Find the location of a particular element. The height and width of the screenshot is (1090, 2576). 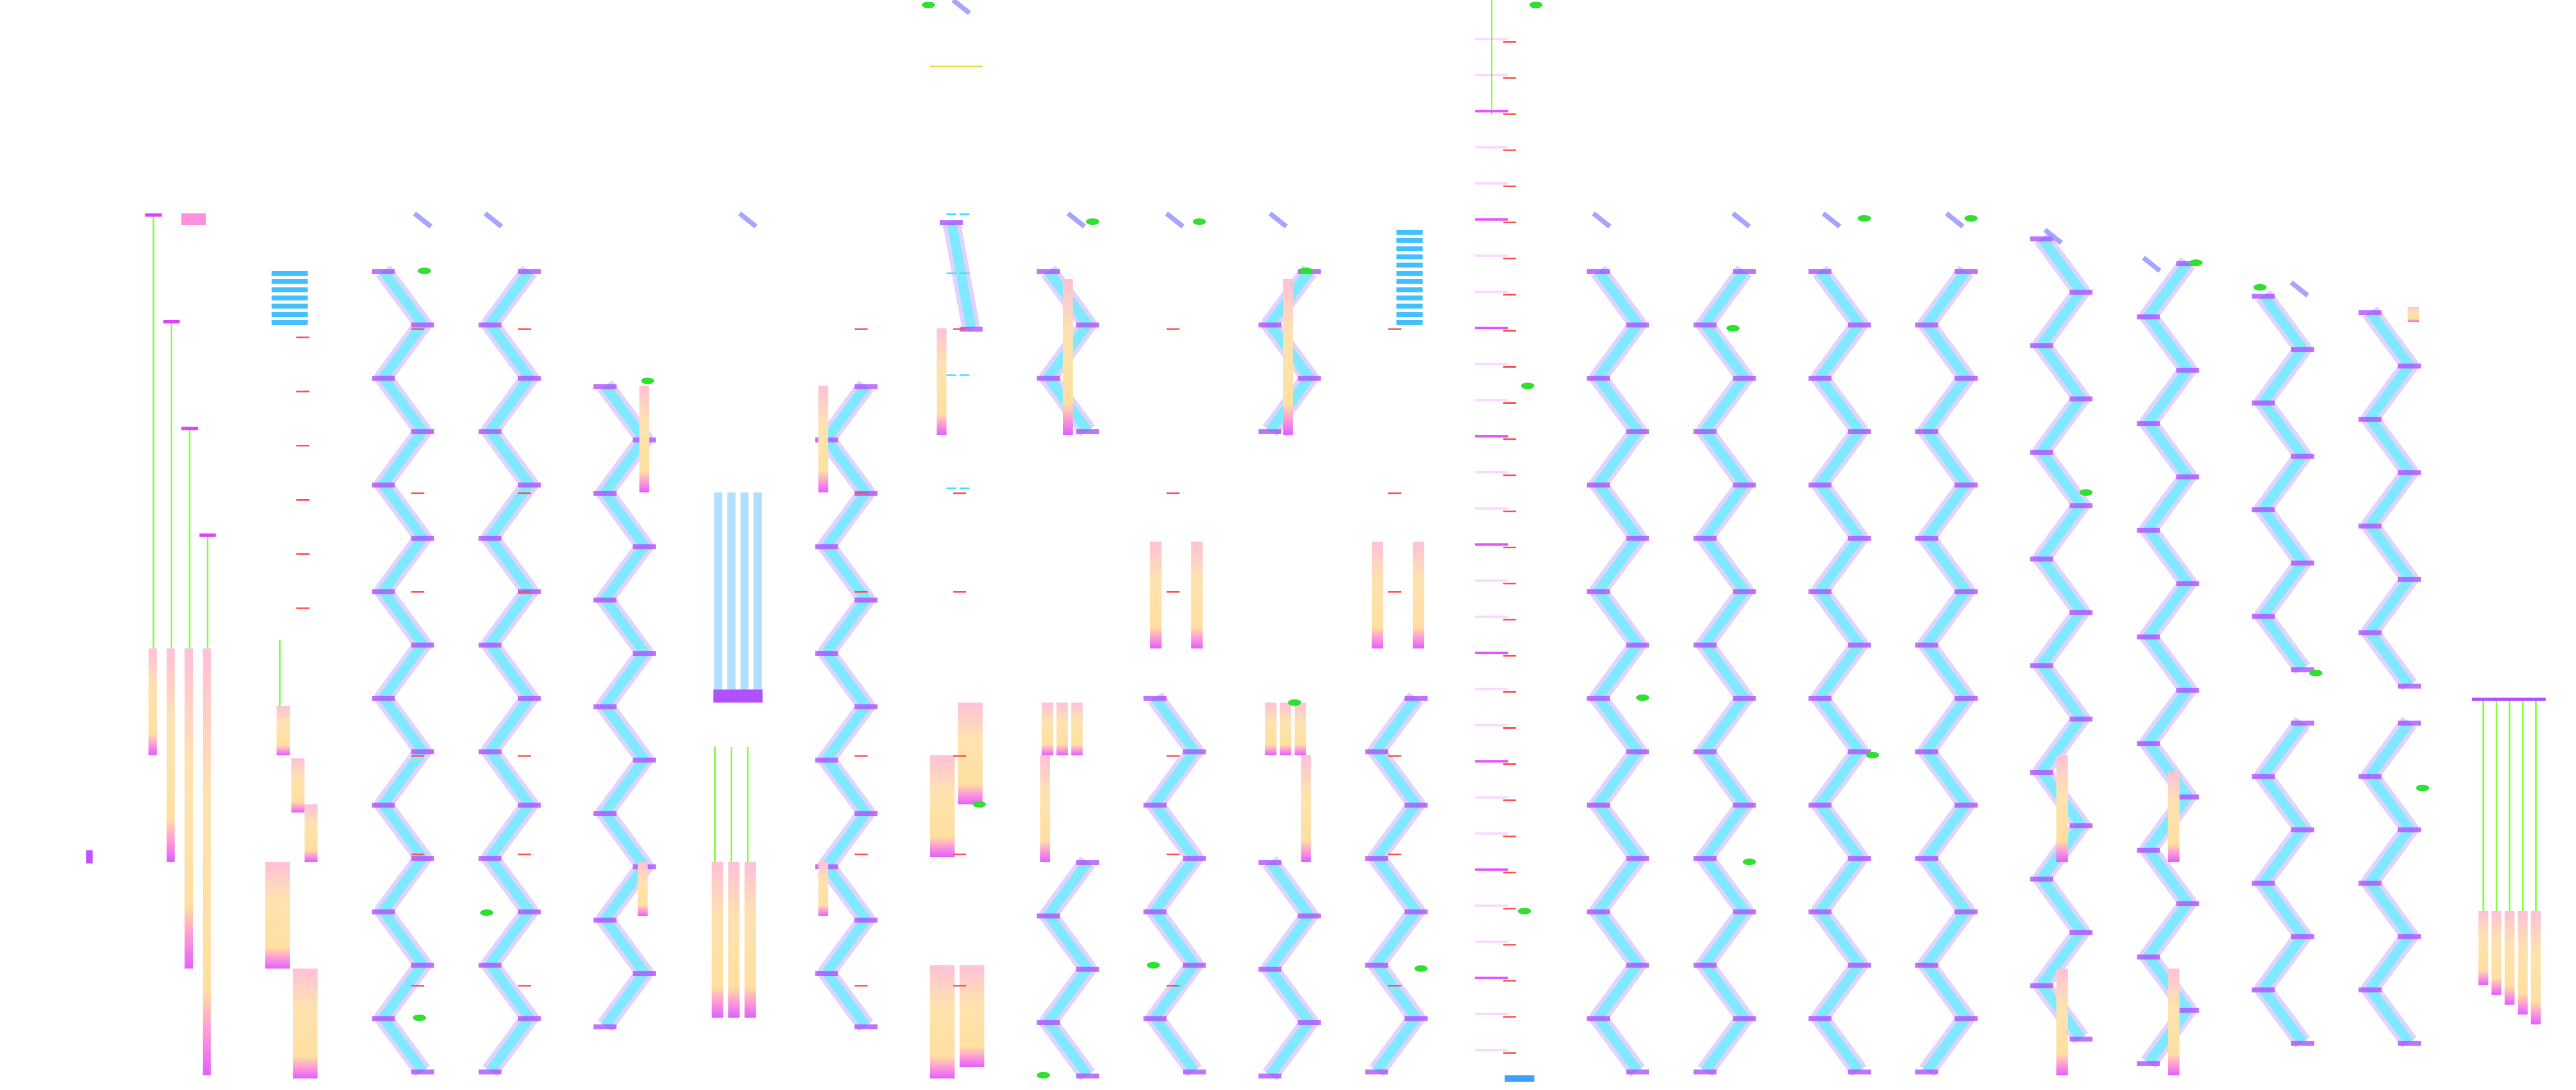

yellow-dash is located at coordinates (956, 66).